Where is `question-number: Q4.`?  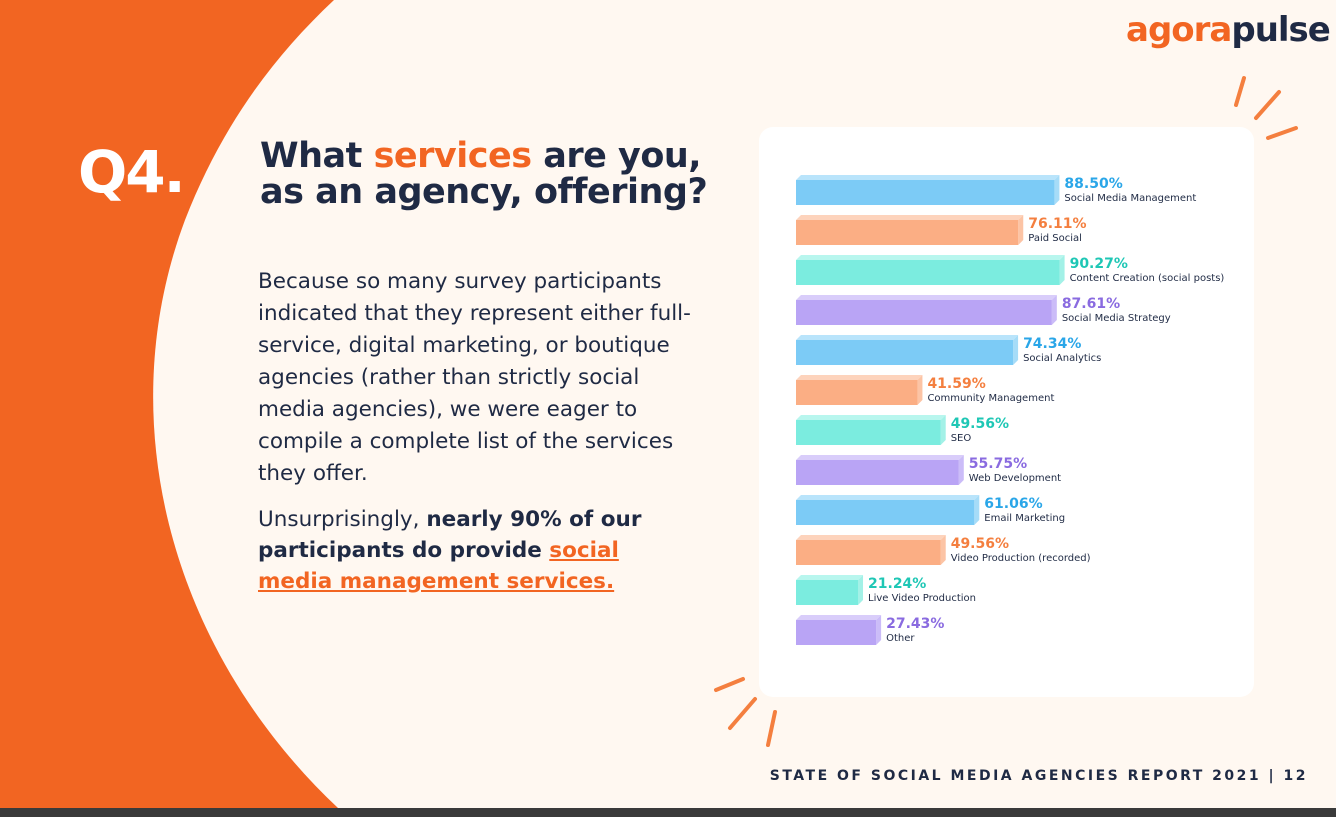 question-number: Q4. is located at coordinates (132, 172).